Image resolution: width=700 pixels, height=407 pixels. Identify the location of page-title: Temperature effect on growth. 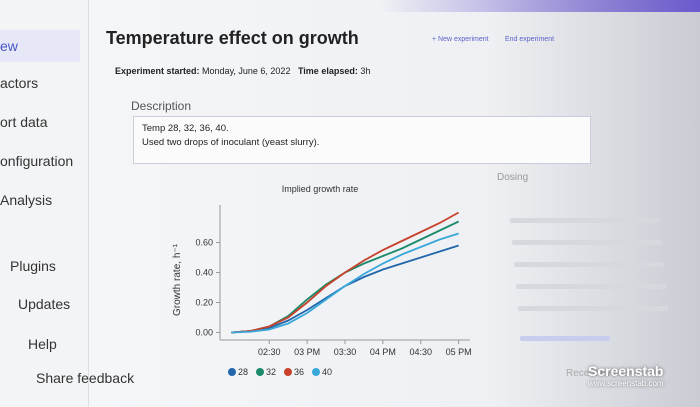
(232, 38).